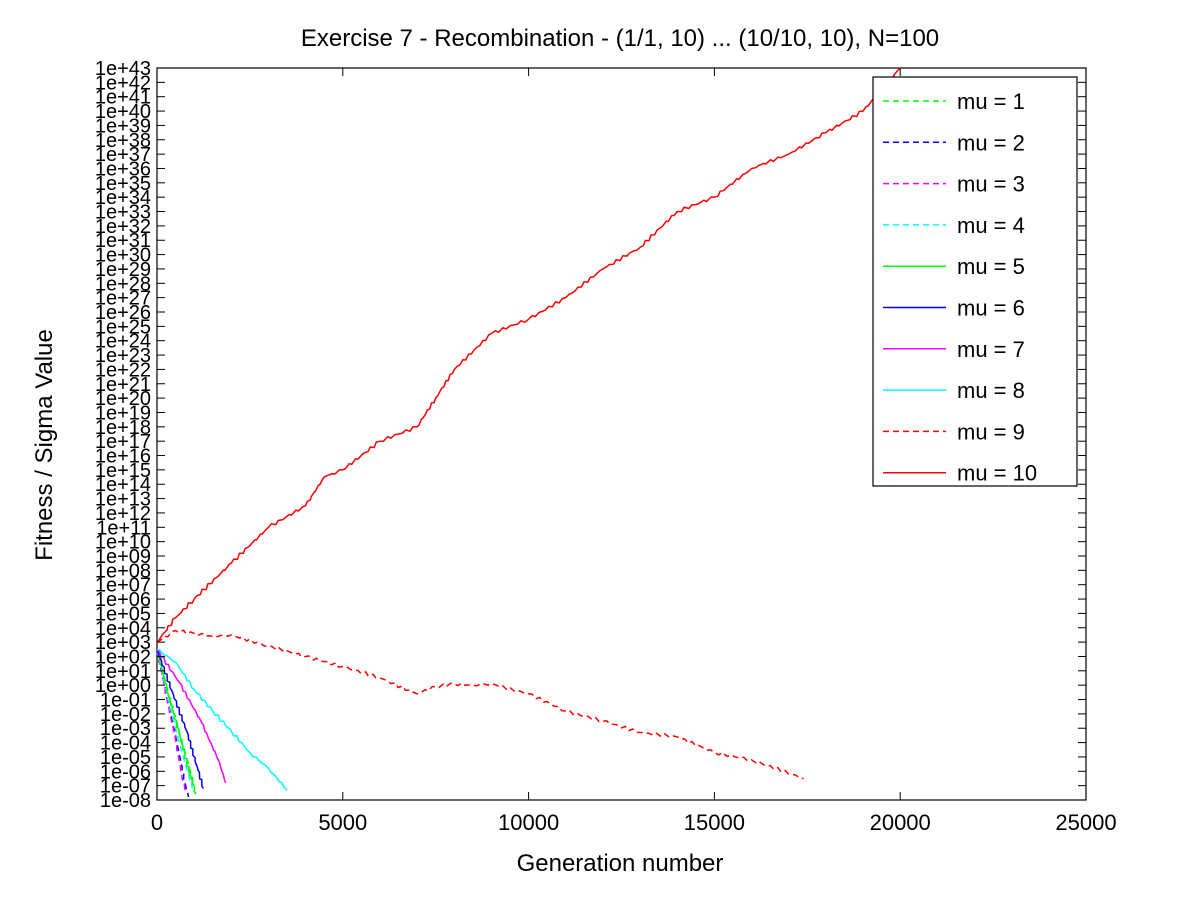 This screenshot has width=1200, height=900. I want to click on legend-box, so click(975, 281).